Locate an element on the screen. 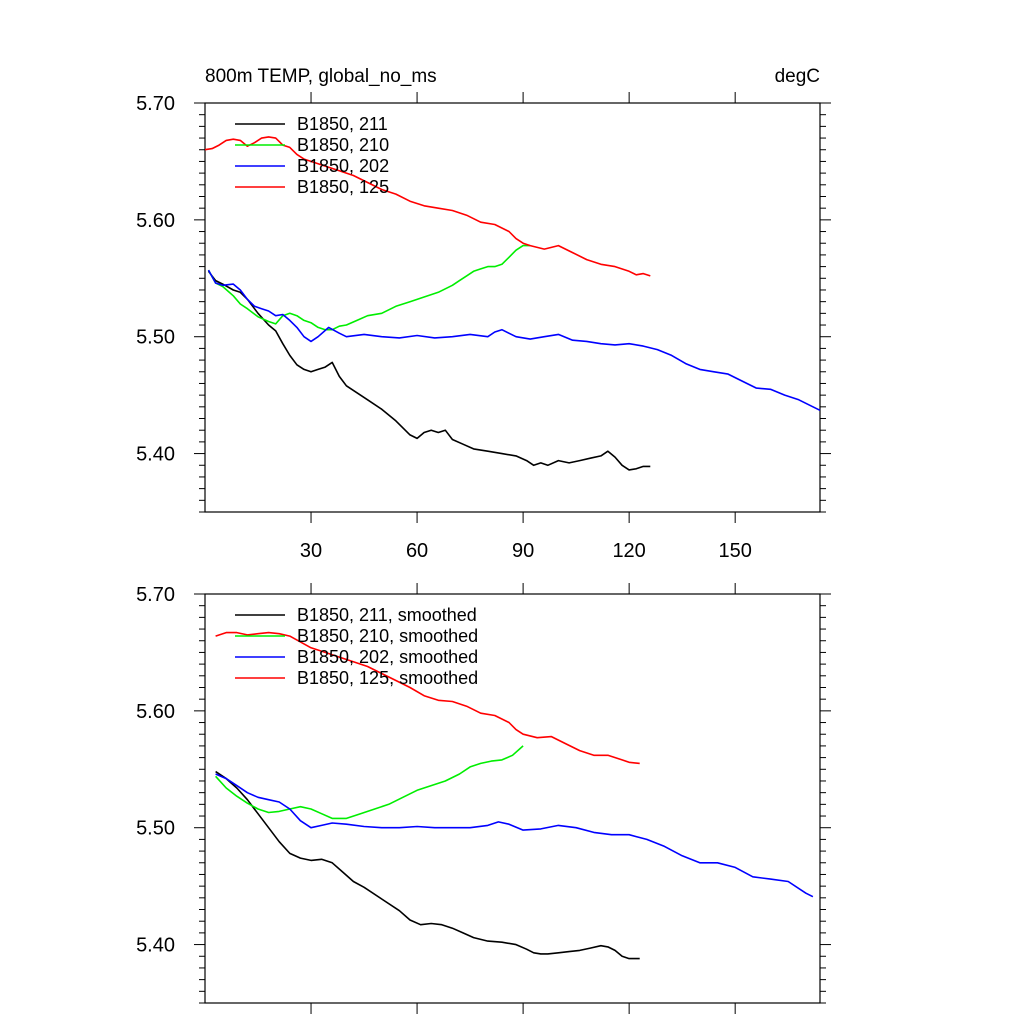 This screenshot has width=1024, height=1024. legend-label: B1850, 202 is located at coordinates (343, 166).